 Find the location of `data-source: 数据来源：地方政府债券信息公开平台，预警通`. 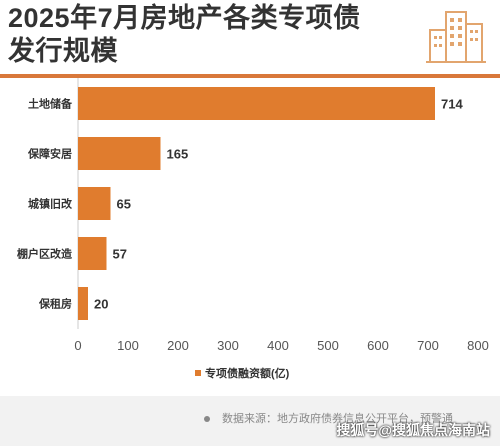

data-source: 数据来源：地方政府债券信息公开平台，预警通 is located at coordinates (337, 419).